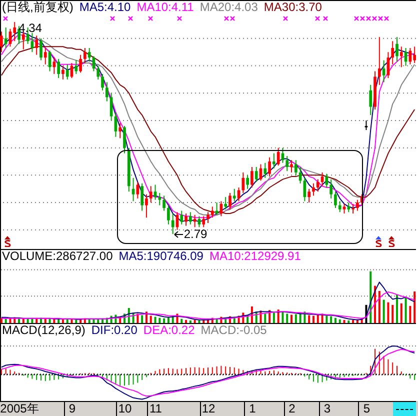 The width and height of the screenshot is (418, 416). Describe the element at coordinates (44, 330) in the screenshot. I see `chart-title: MACD(12,26,9)` at that location.